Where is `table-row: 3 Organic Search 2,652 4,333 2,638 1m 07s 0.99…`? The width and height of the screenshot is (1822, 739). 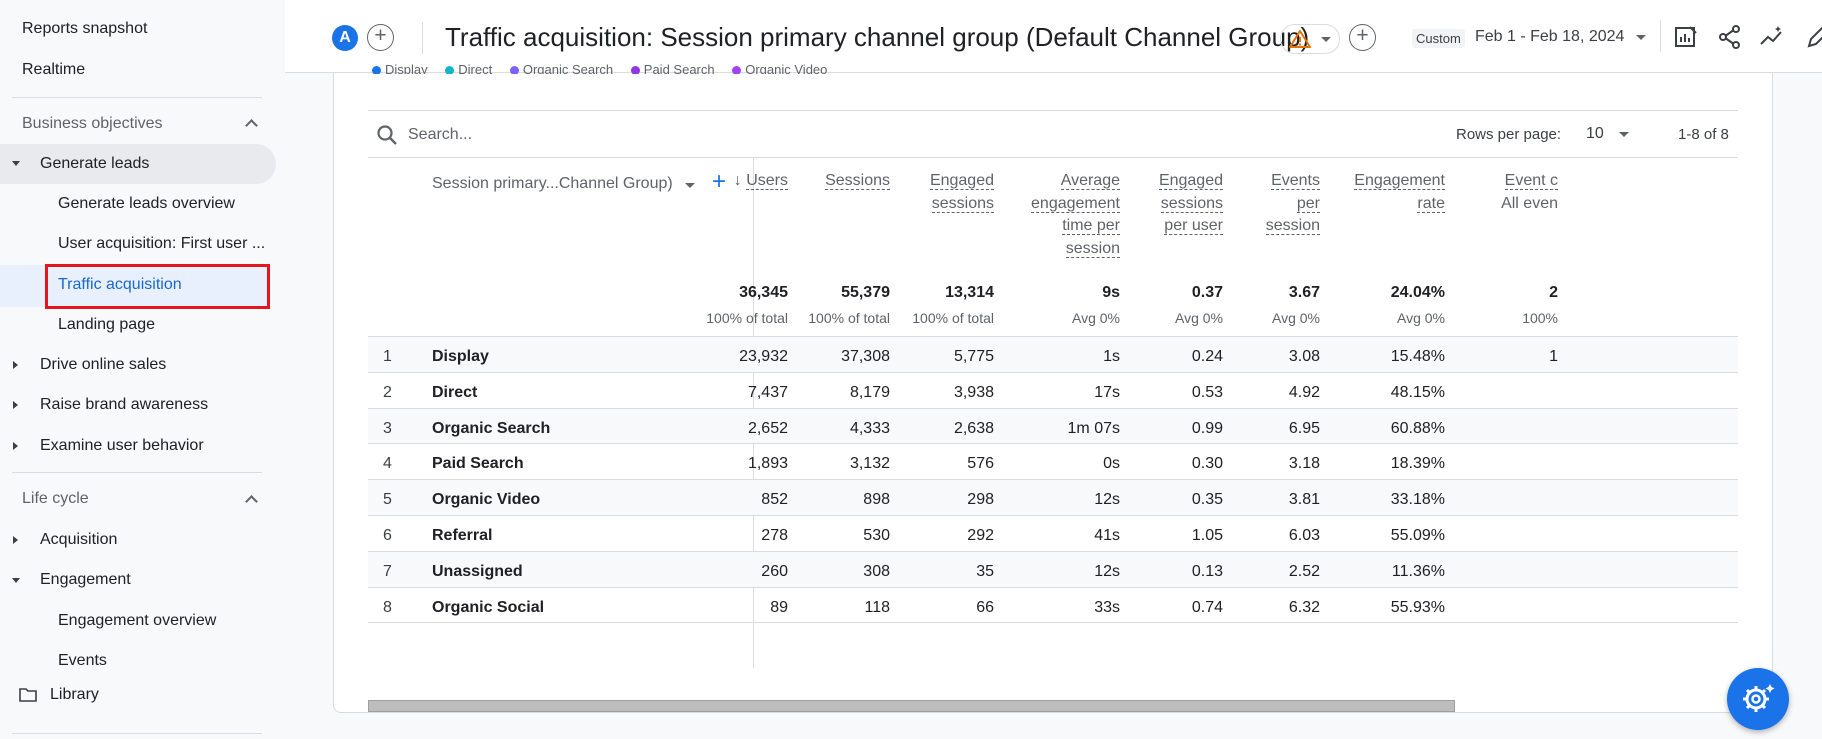
table-row: 3 Organic Search 2,652 4,333 2,638 1m 07s 0.99… is located at coordinates (1053, 426).